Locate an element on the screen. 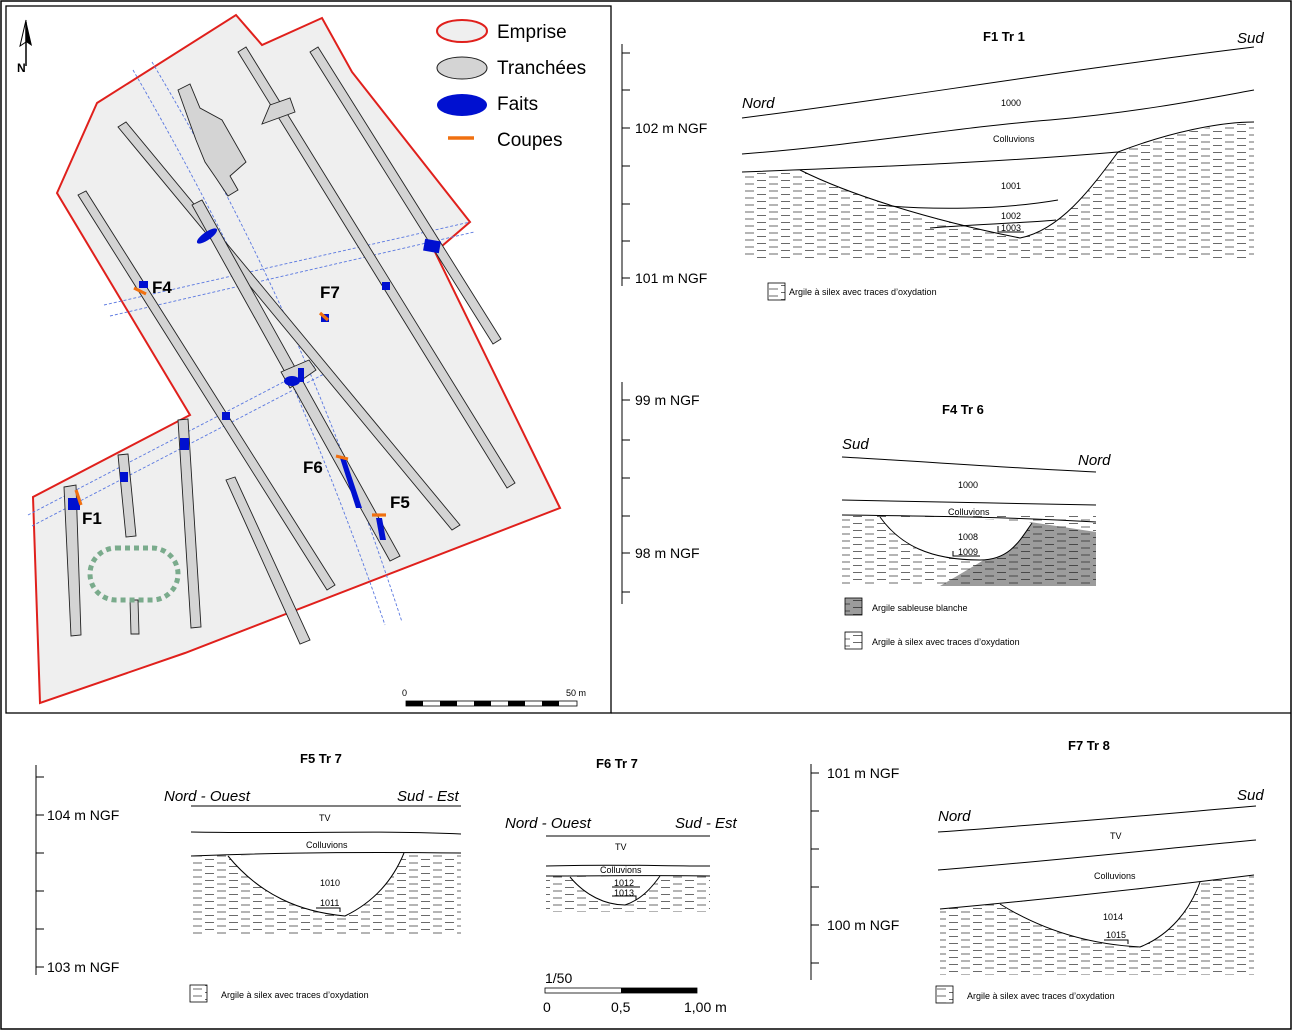  f7-elevation-scale is located at coordinates (814, 872).